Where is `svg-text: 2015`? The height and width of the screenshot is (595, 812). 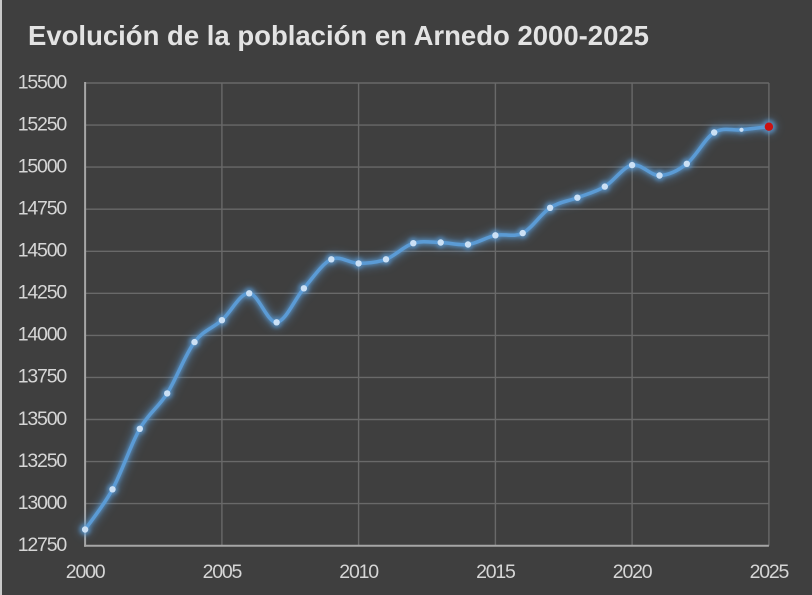 svg-text: 2015 is located at coordinates (496, 572).